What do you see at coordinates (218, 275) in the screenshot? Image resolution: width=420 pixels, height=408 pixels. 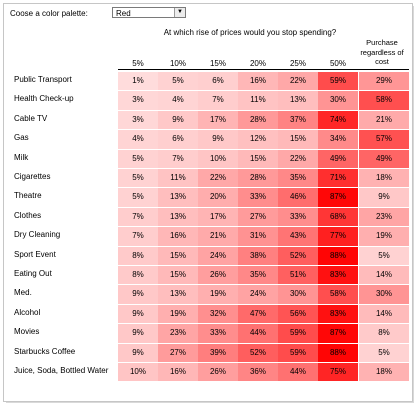 I see `table-cell: 26%` at bounding box center [218, 275].